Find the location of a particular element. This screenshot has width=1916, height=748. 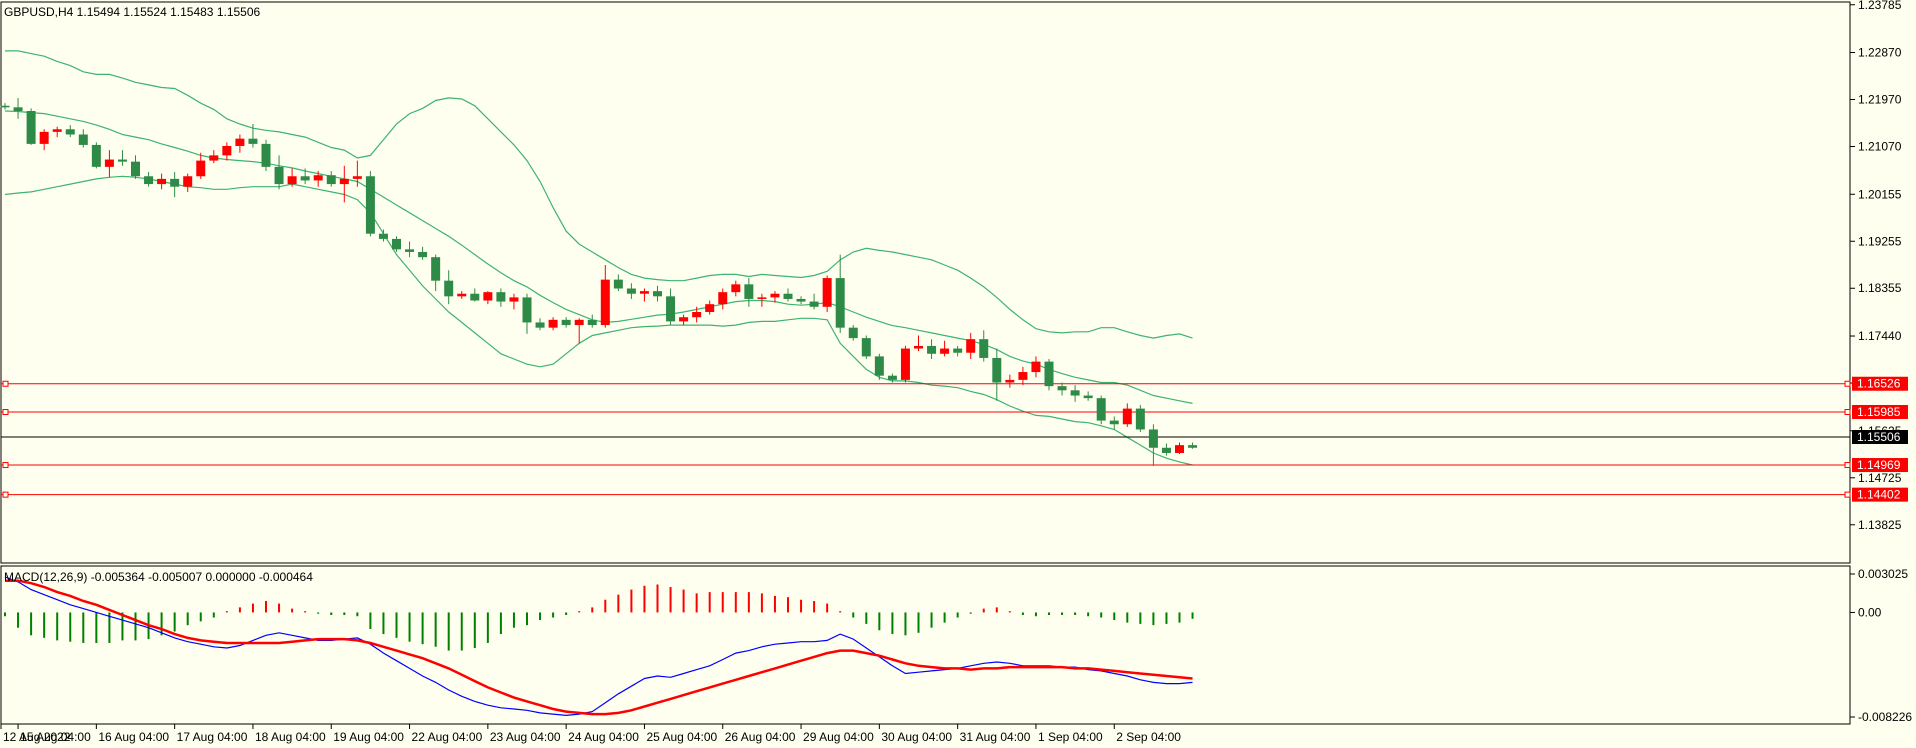

level-price-tag is located at coordinates (1880, 411).